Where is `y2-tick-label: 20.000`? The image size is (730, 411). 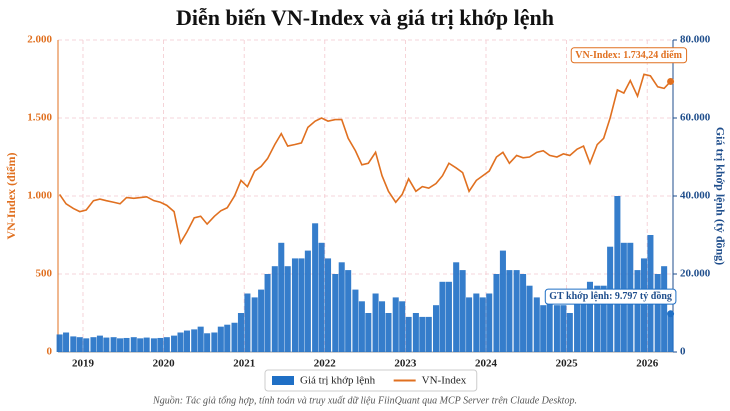 y2-tick-label: 20.000 is located at coordinates (695, 274).